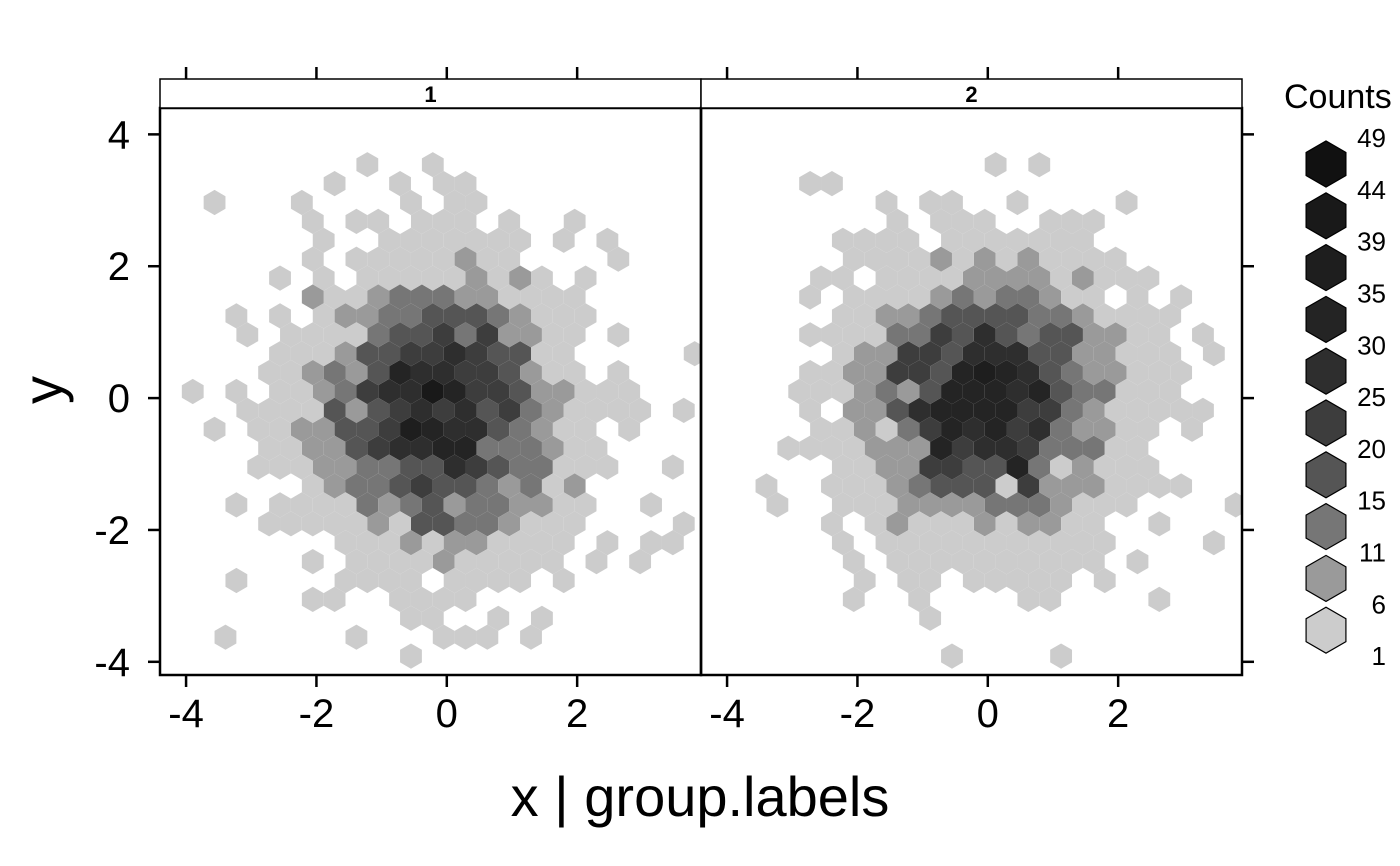 This screenshot has width=1400, height=866. What do you see at coordinates (119, 267) in the screenshot?
I see `y-tick-label: 2` at bounding box center [119, 267].